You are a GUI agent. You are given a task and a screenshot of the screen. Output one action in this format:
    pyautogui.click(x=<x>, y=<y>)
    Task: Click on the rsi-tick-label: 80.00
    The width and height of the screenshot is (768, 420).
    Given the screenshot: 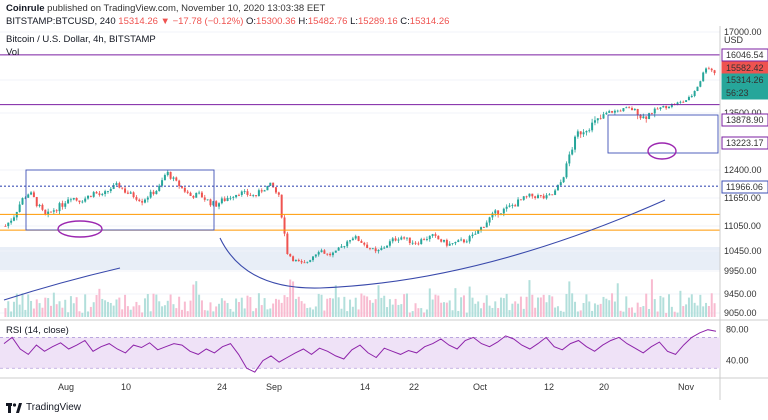 What is the action you would take?
    pyautogui.click(x=737, y=330)
    